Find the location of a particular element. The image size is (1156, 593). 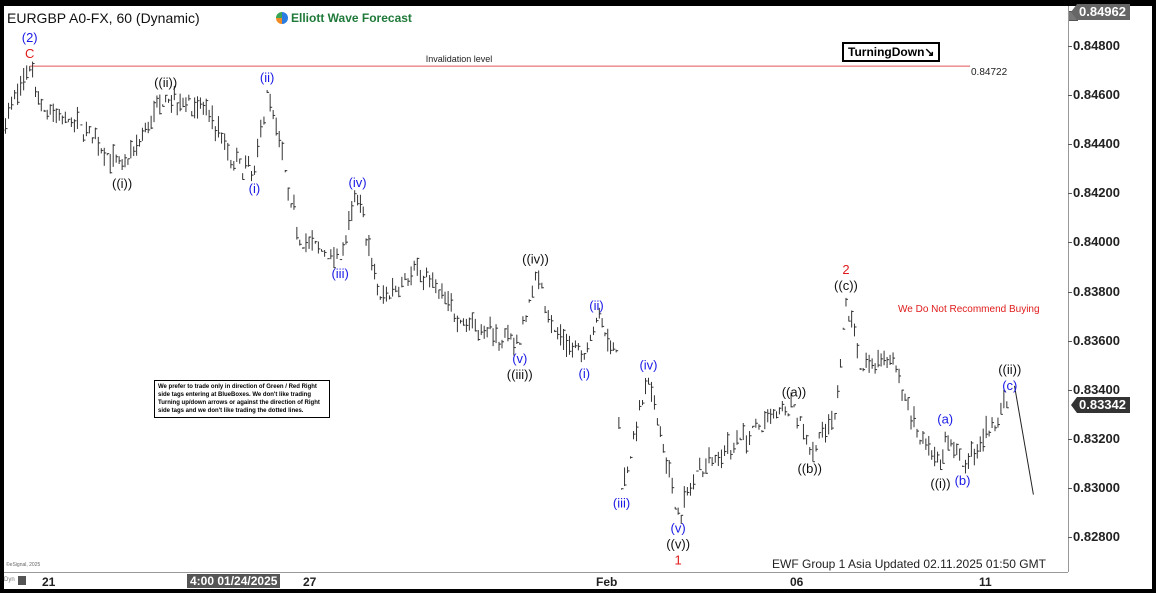

dyn-label: Dyn is located at coordinates (9, 580).